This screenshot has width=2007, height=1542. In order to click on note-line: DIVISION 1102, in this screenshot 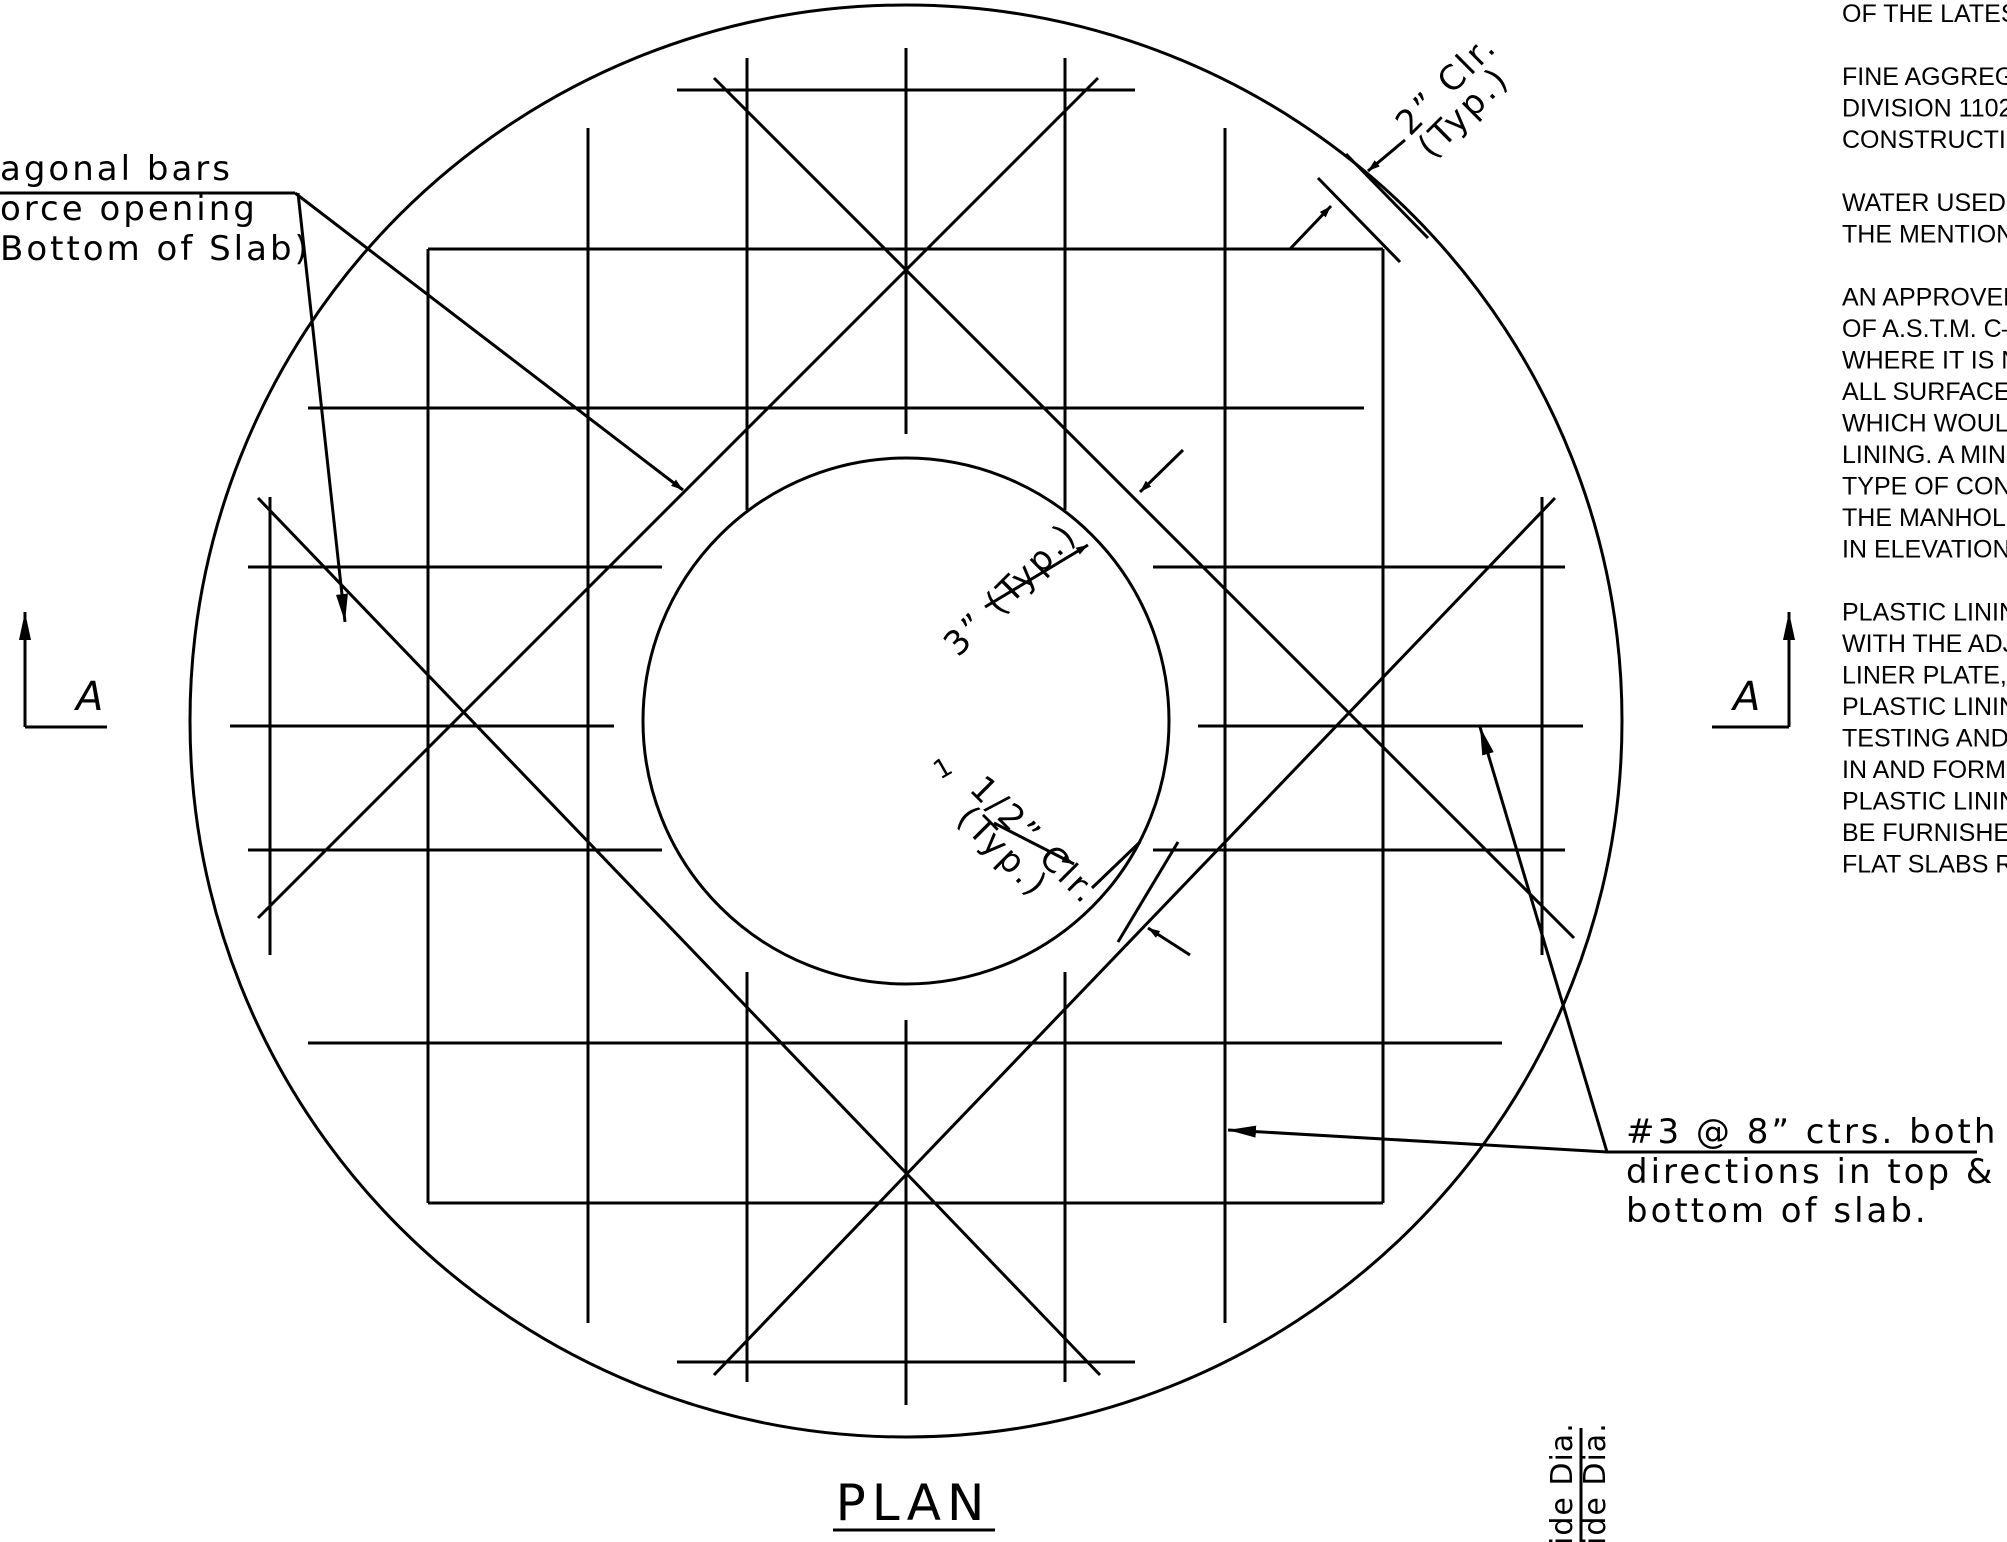, I will do `click(1924, 109)`.